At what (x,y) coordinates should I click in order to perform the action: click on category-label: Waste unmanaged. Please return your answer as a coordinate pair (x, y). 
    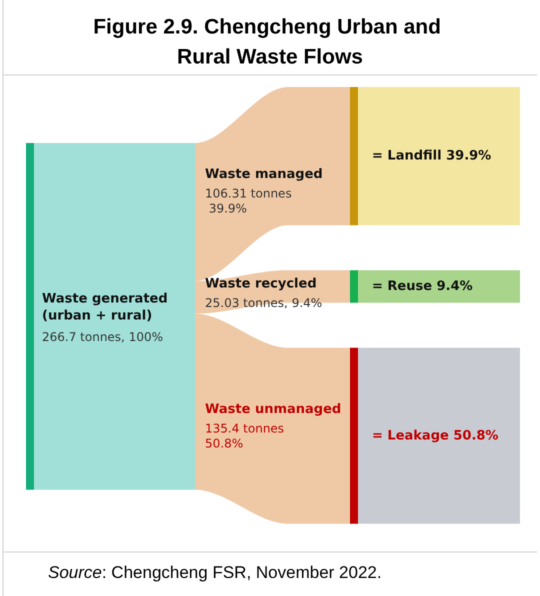
    Looking at the image, I should click on (273, 409).